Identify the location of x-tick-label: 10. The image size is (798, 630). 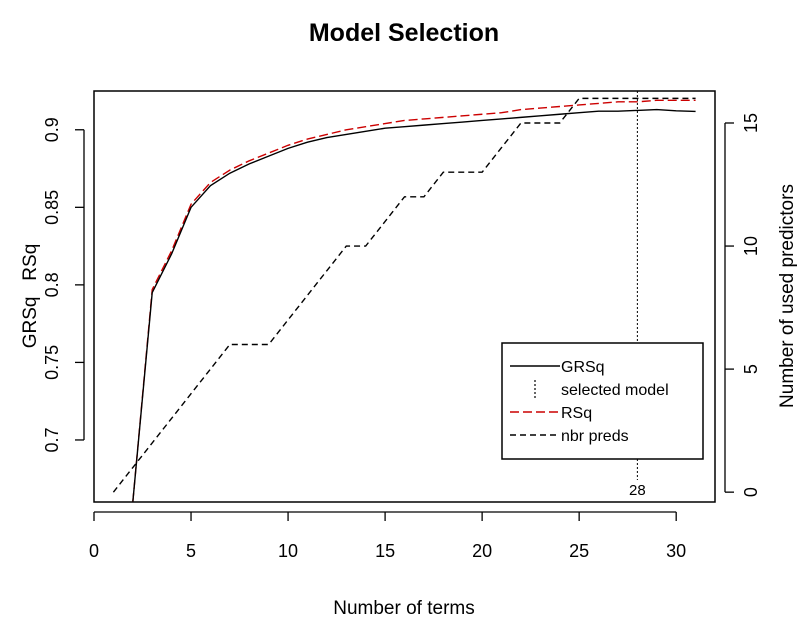
(288, 551).